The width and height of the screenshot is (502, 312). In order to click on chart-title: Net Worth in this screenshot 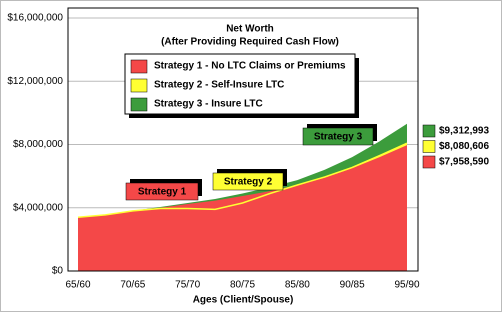, I will do `click(250, 29)`.